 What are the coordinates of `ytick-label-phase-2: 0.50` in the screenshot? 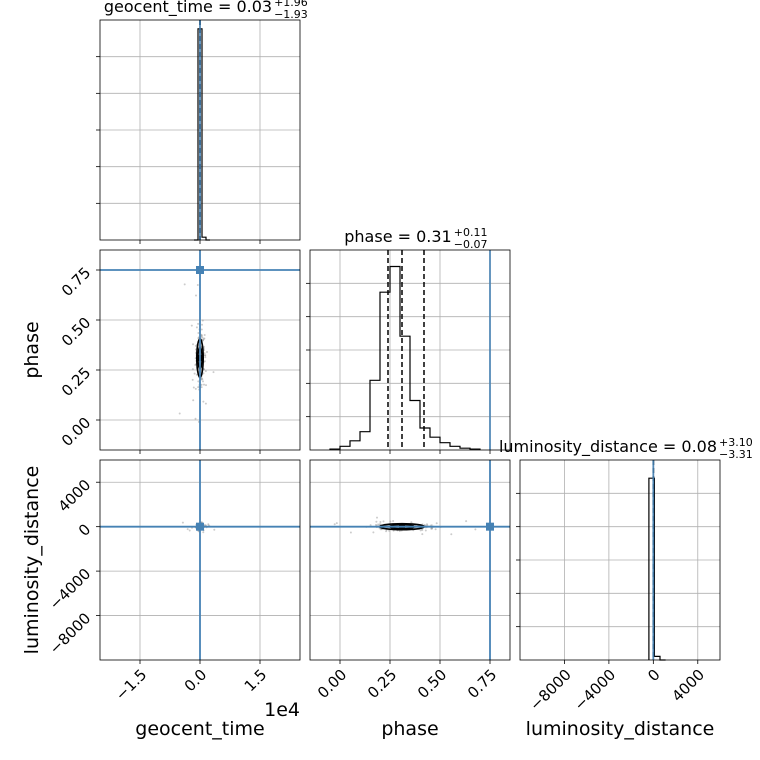 It's located at (76, 332).